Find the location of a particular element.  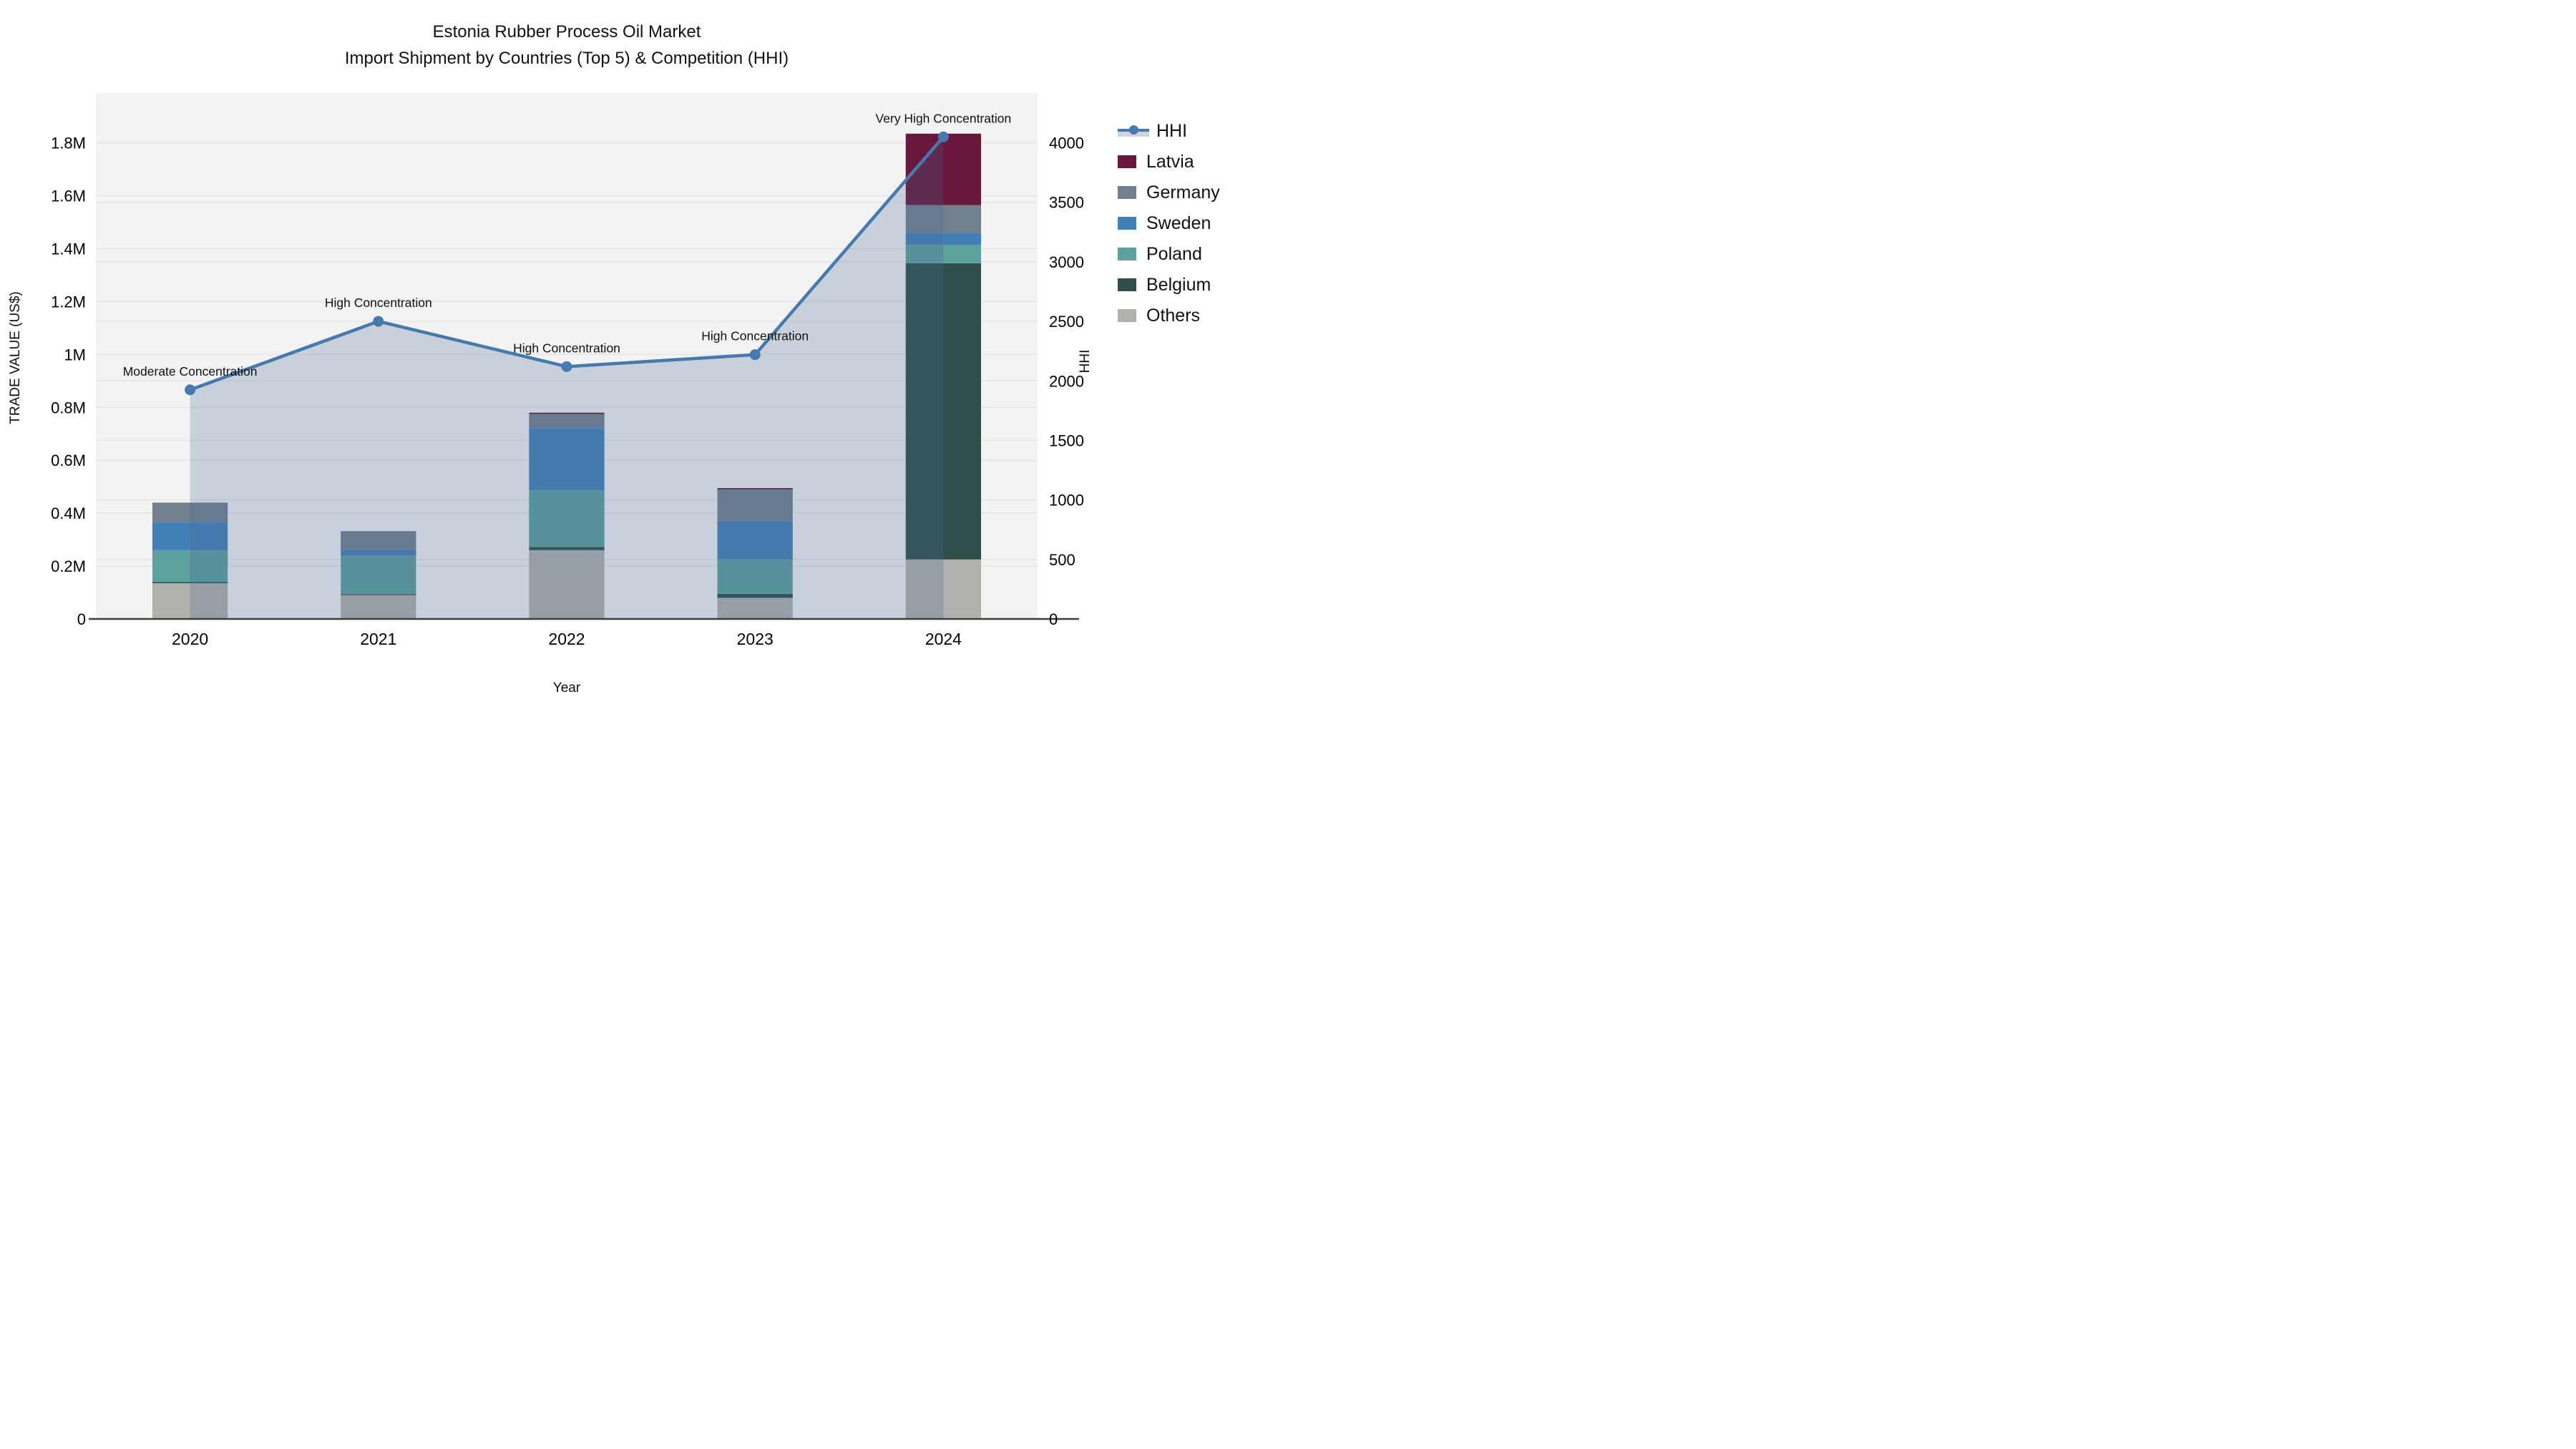

bar-segment-others-2021 is located at coordinates (378, 607).